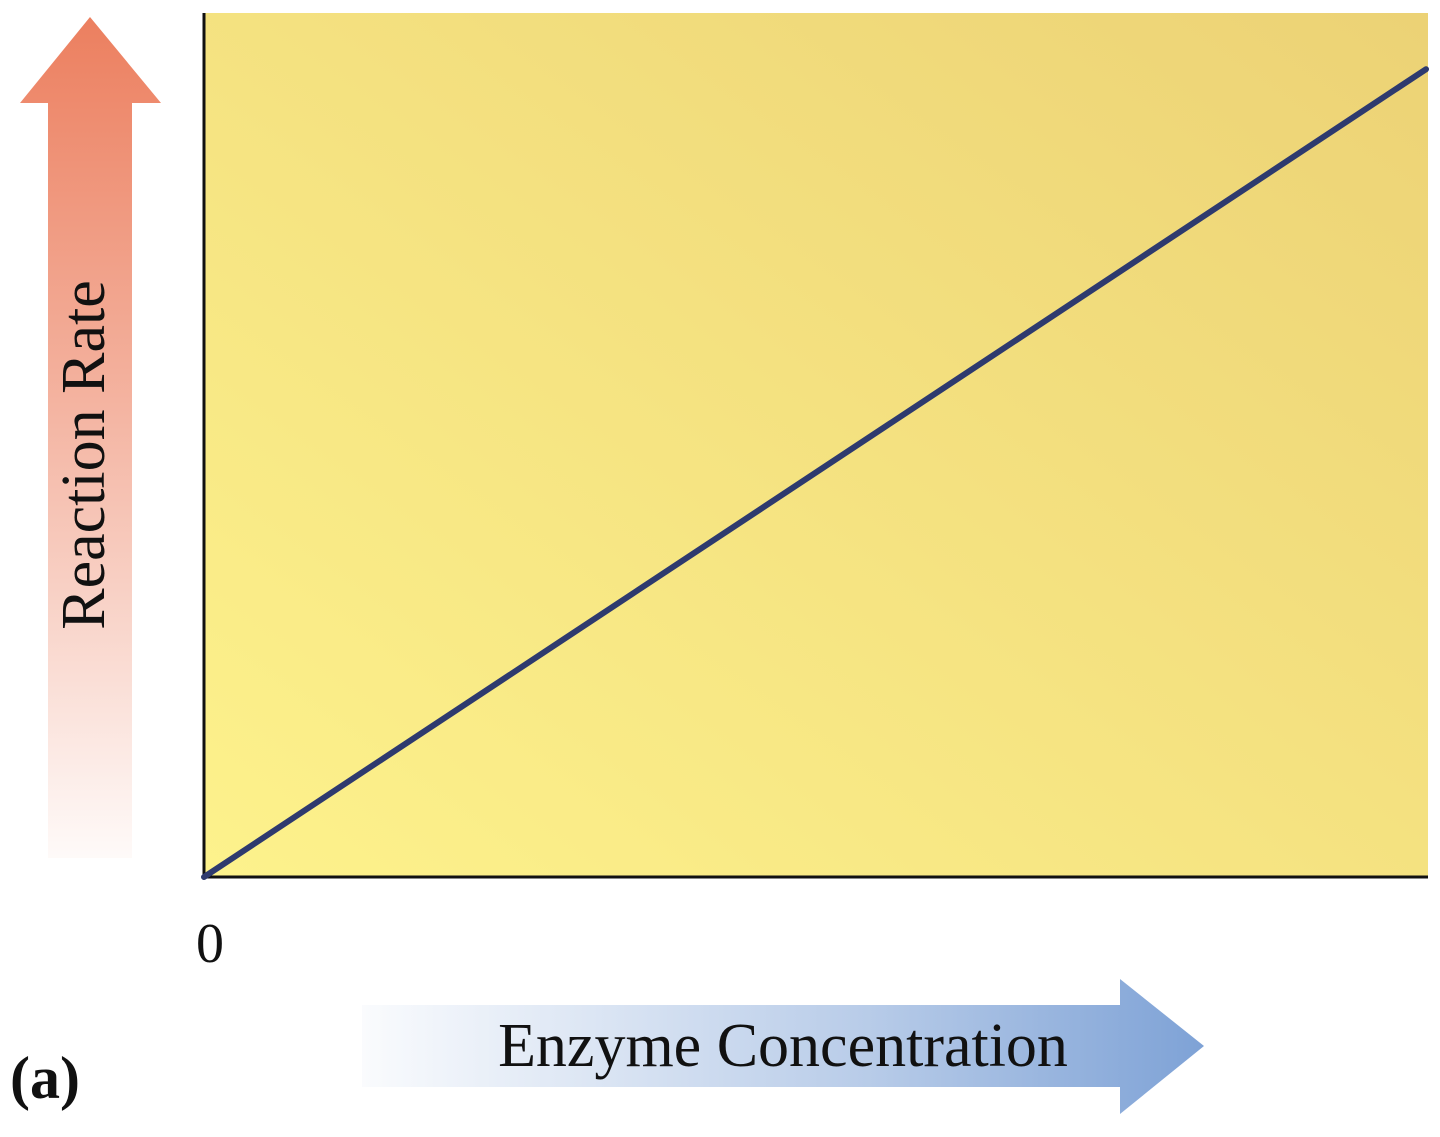 This screenshot has height=1137, width=1440. Describe the element at coordinates (210, 944) in the screenshot. I see `x-tick-label-0: 0` at that location.